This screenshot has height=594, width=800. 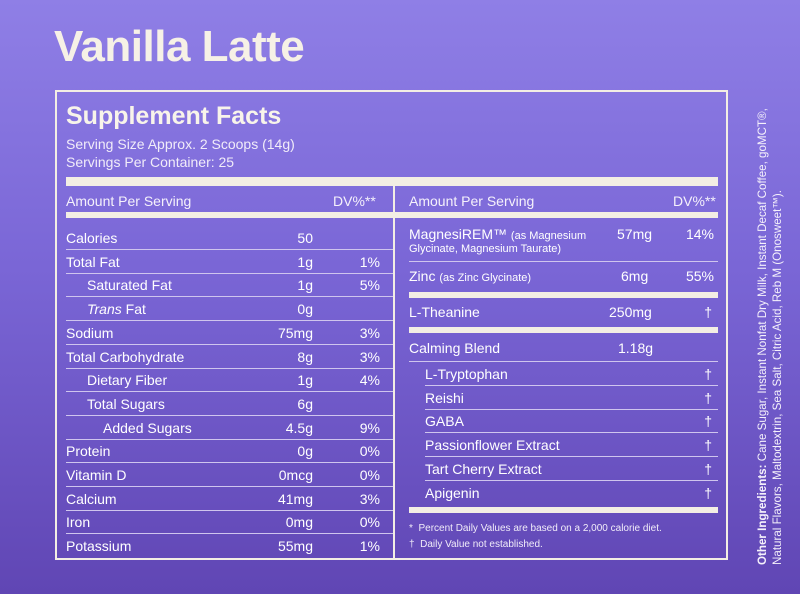 I want to click on serving-size: Serving Size Approx. 2 Scoops (14g), so click(x=180, y=144).